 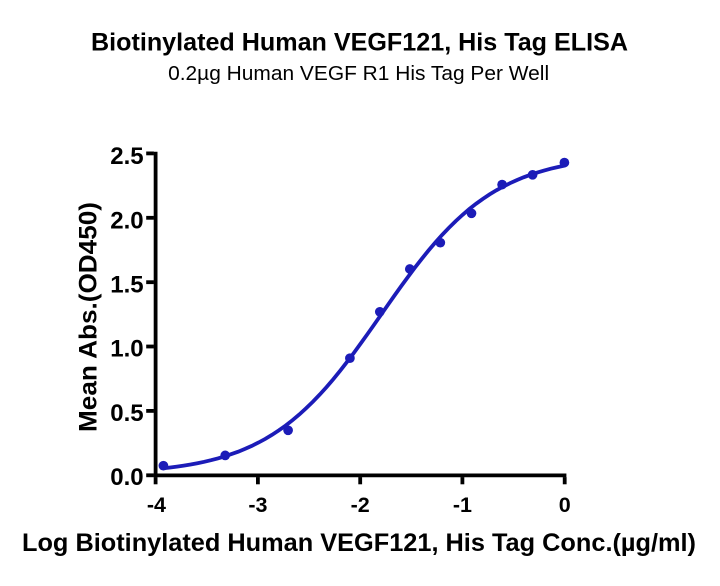 I want to click on svg-text: 0.0, so click(x=126, y=477).